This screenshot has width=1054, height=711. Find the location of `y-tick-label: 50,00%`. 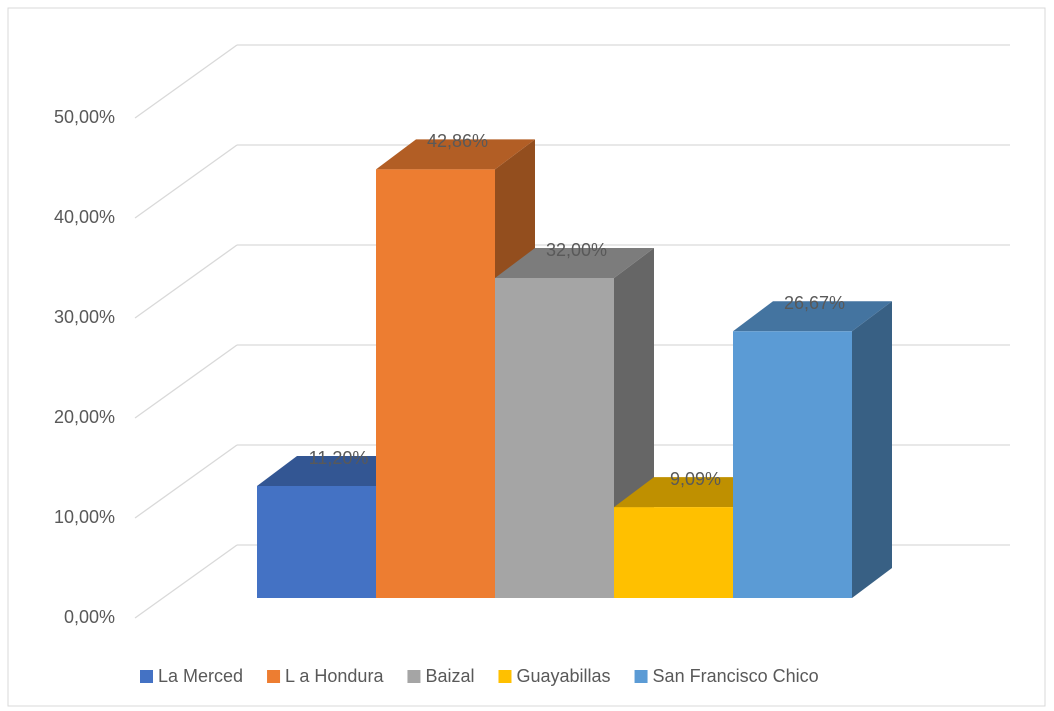

y-tick-label: 50,00% is located at coordinates (84, 117).